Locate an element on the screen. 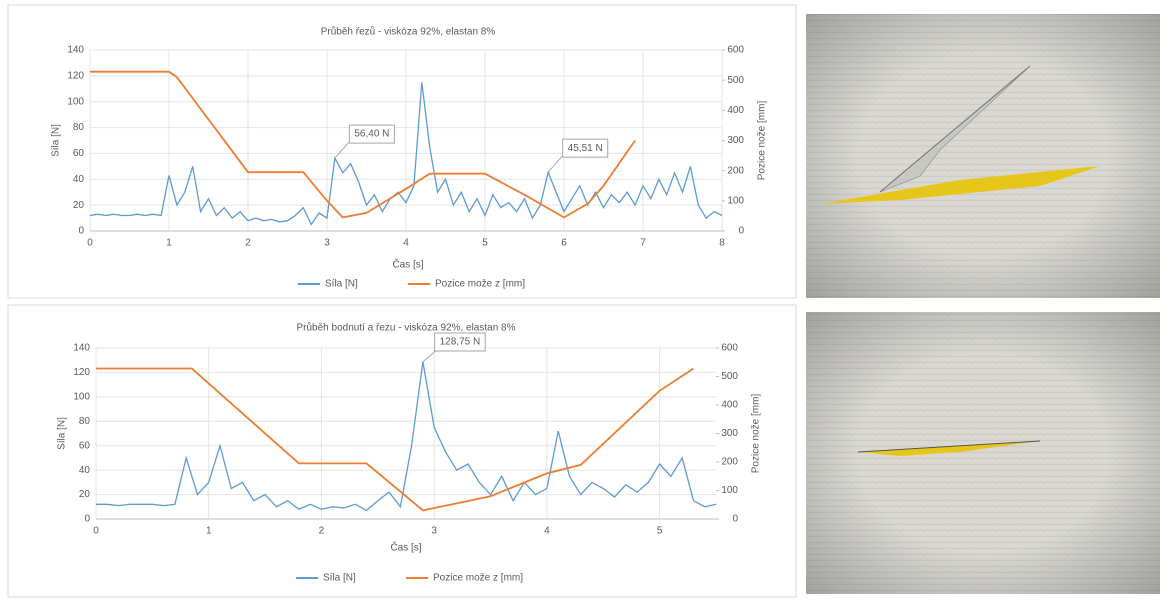  annotation-label: 45,51 N is located at coordinates (585, 148).